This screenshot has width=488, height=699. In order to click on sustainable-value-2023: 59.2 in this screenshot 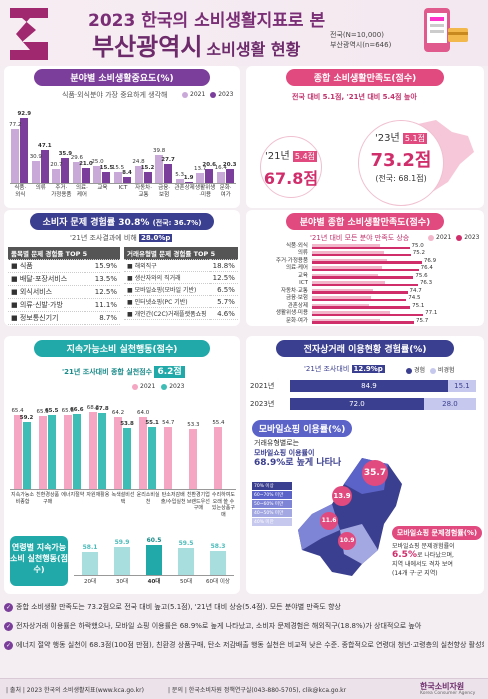, I will do `click(26, 418)`.